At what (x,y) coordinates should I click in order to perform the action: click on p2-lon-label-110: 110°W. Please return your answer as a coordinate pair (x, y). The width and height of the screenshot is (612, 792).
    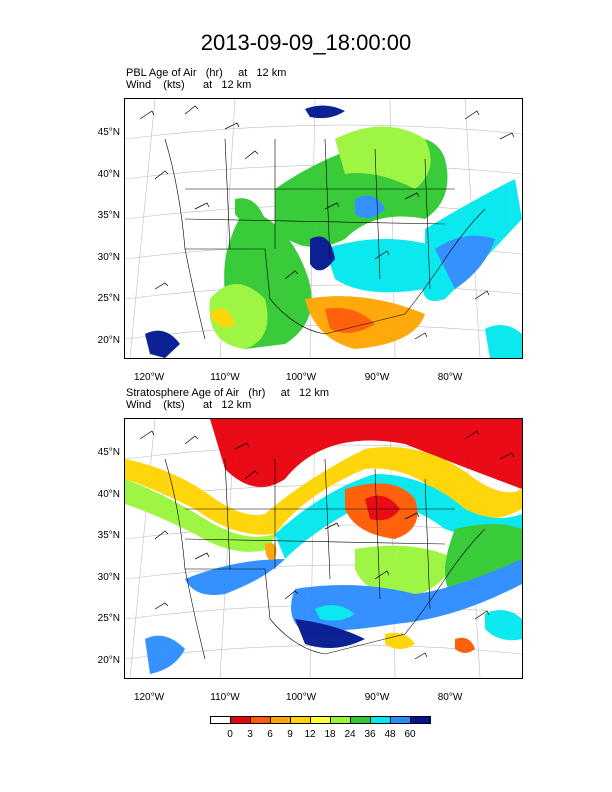
    Looking at the image, I should click on (225, 697).